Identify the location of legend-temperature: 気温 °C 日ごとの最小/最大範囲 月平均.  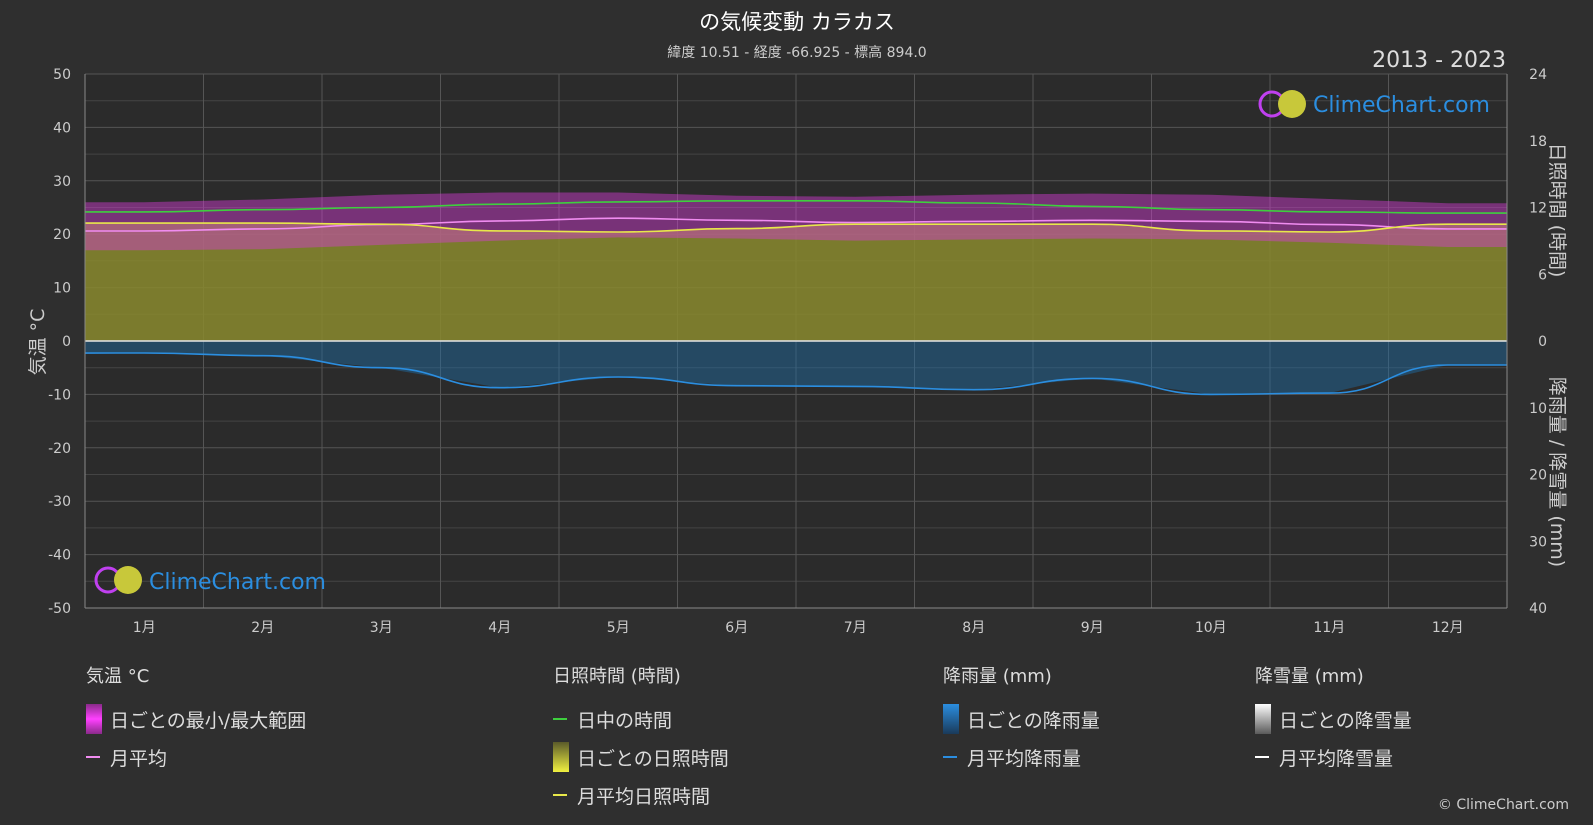
(196, 719).